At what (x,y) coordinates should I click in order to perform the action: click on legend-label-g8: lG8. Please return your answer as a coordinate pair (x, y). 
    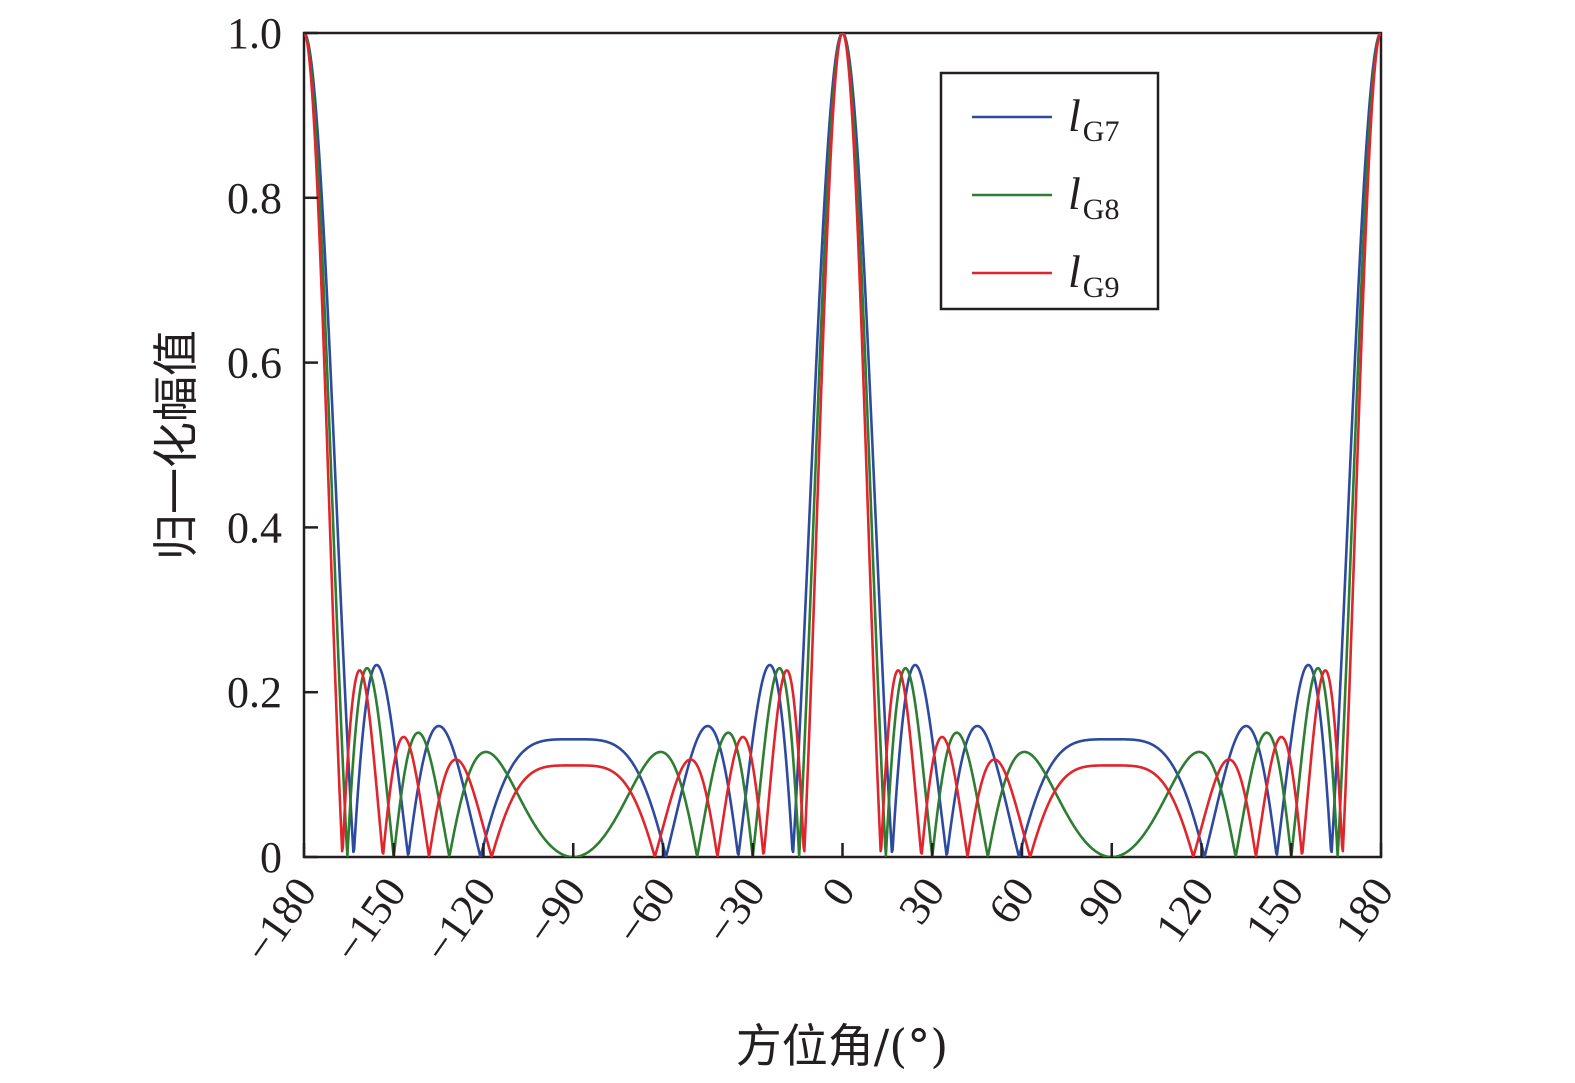
    Looking at the image, I should click on (1093, 197).